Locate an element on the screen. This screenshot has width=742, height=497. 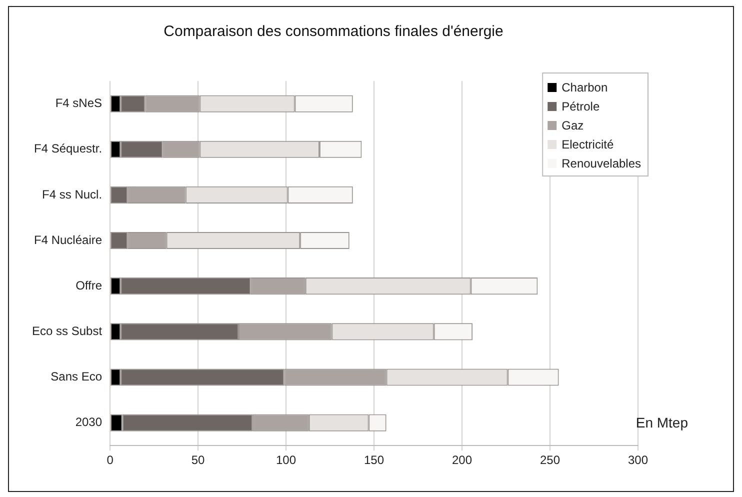
y-tick-label: Eco ss Subst is located at coordinates (67, 331).